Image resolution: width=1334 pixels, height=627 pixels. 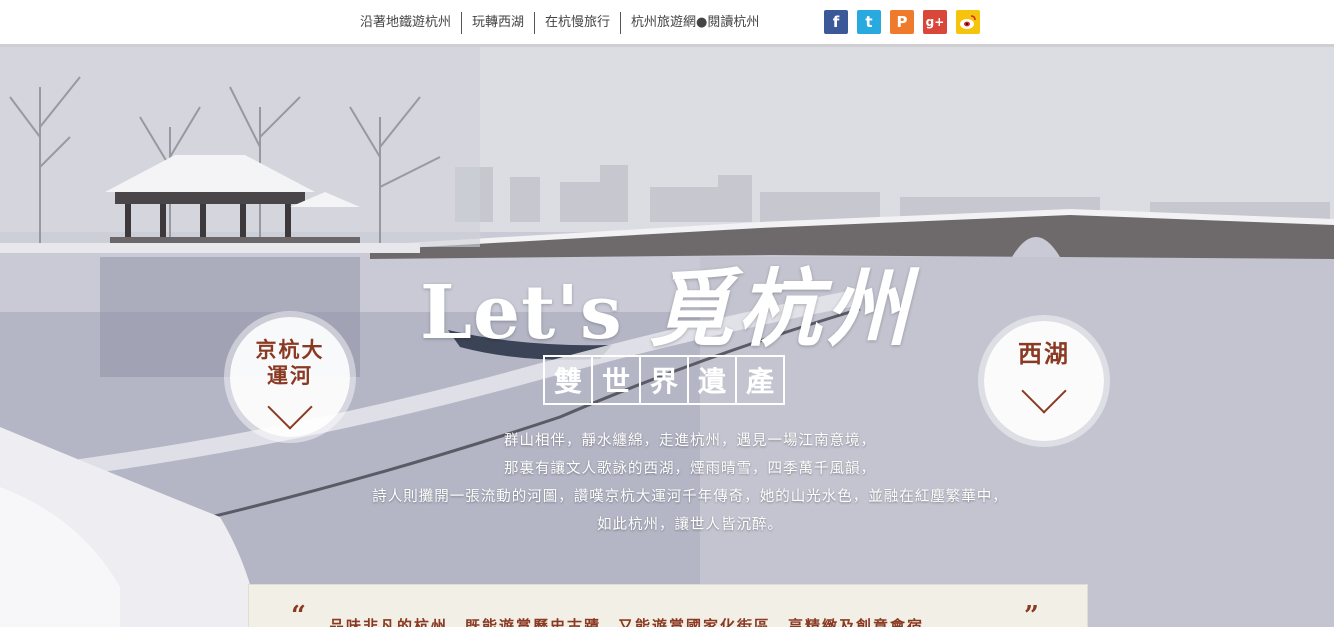 What do you see at coordinates (836, 22) in the screenshot?
I see `facebook-icon: f` at bounding box center [836, 22].